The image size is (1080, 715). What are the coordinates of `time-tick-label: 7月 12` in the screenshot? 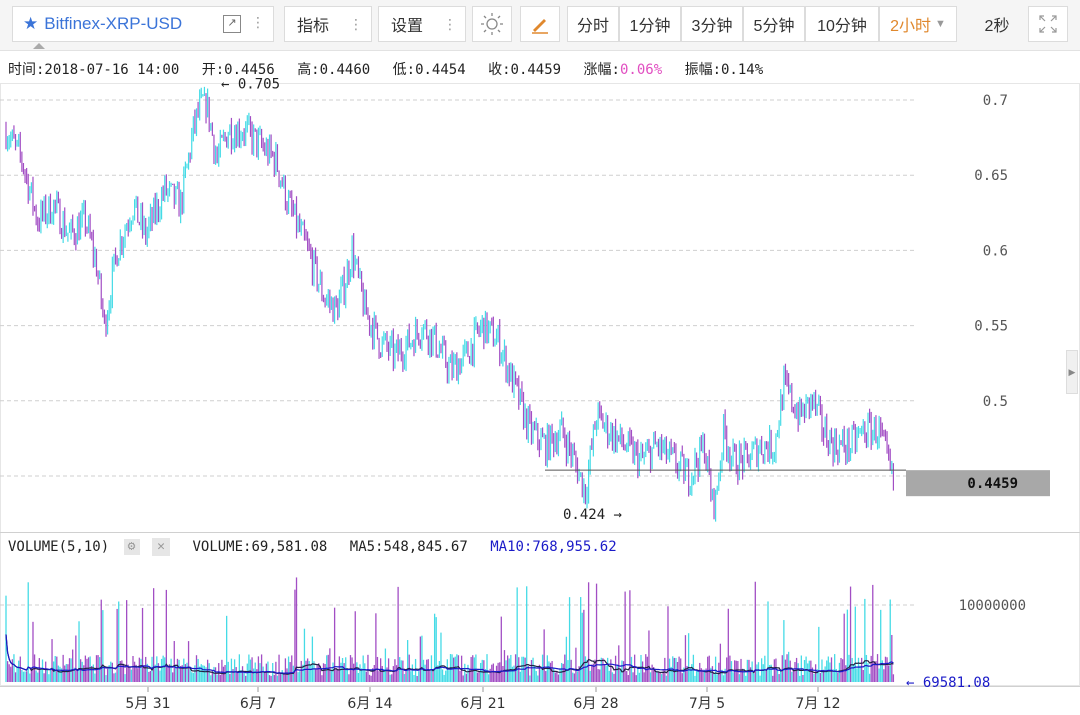 It's located at (817, 704).